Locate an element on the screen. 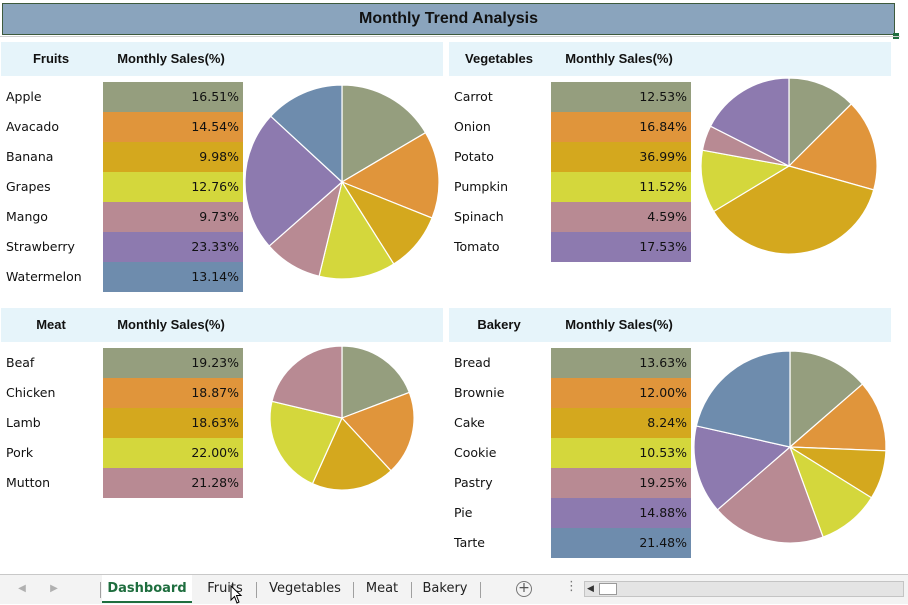  item-name: Cake is located at coordinates (469, 422).